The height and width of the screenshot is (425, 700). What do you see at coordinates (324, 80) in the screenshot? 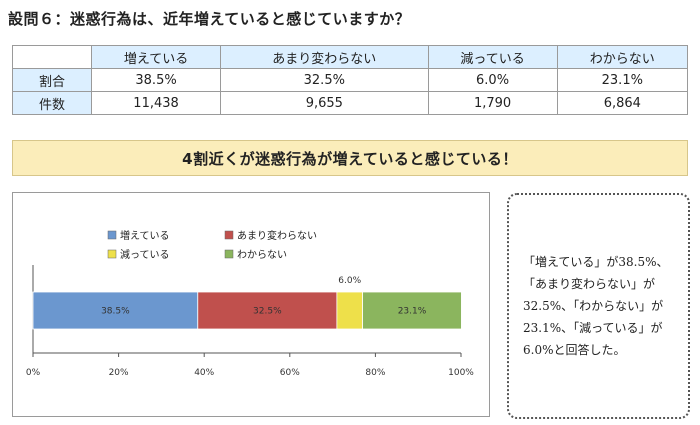
I see `table-cell: 32.5%` at bounding box center [324, 80].